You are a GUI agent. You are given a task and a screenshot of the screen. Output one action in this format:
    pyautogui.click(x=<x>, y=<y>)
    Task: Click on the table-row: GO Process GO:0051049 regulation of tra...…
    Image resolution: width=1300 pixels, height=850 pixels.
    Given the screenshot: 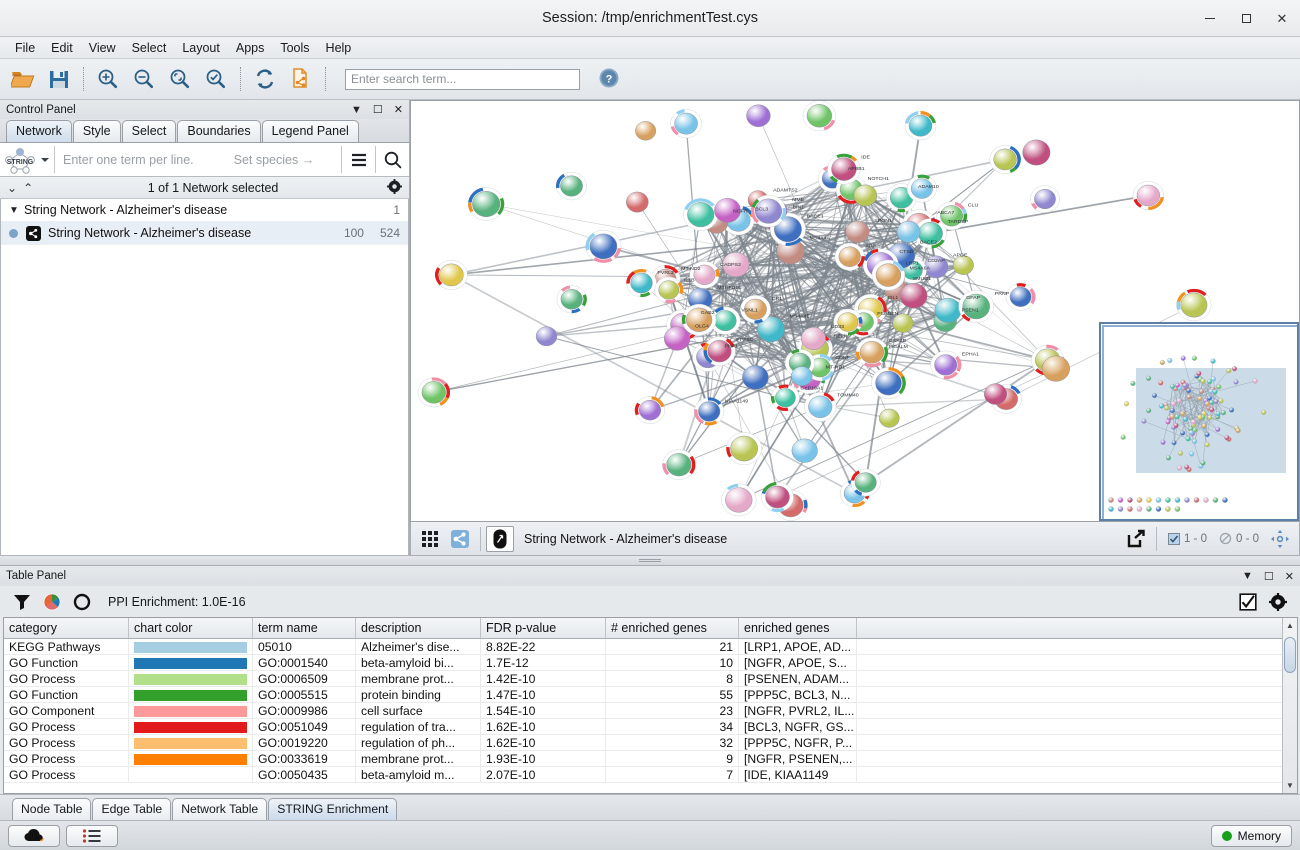 What is the action you would take?
    pyautogui.click(x=643, y=727)
    